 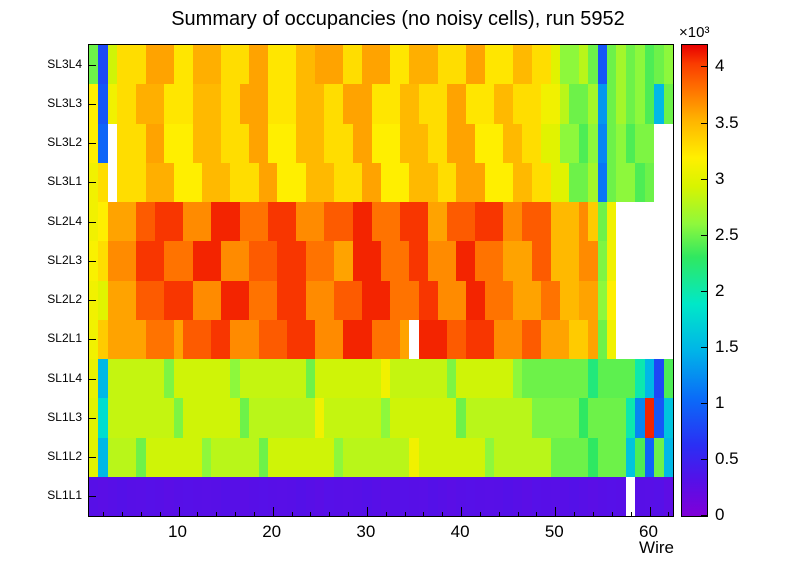 What do you see at coordinates (720, 402) in the screenshot?
I see `z-axis-tick-label: 1` at bounding box center [720, 402].